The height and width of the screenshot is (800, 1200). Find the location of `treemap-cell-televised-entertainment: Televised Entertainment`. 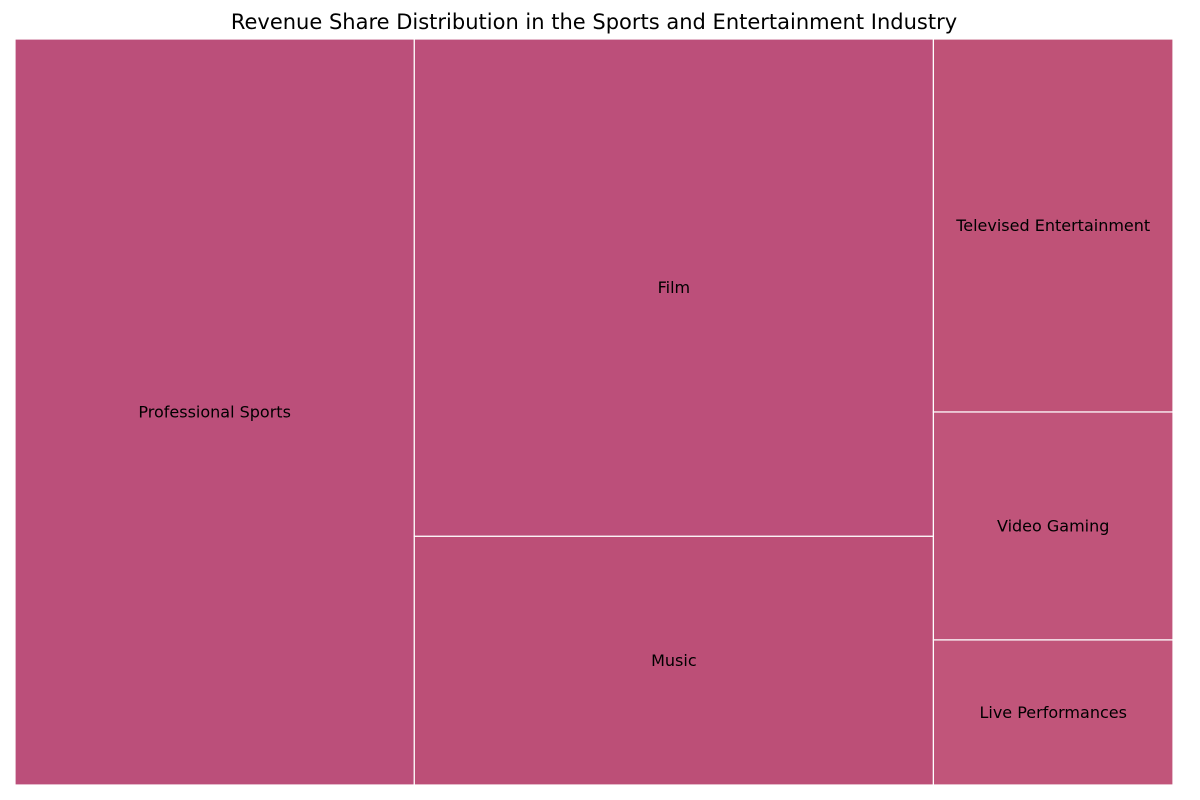

treemap-cell-televised-entertainment: Televised Entertainment is located at coordinates (1053, 225).